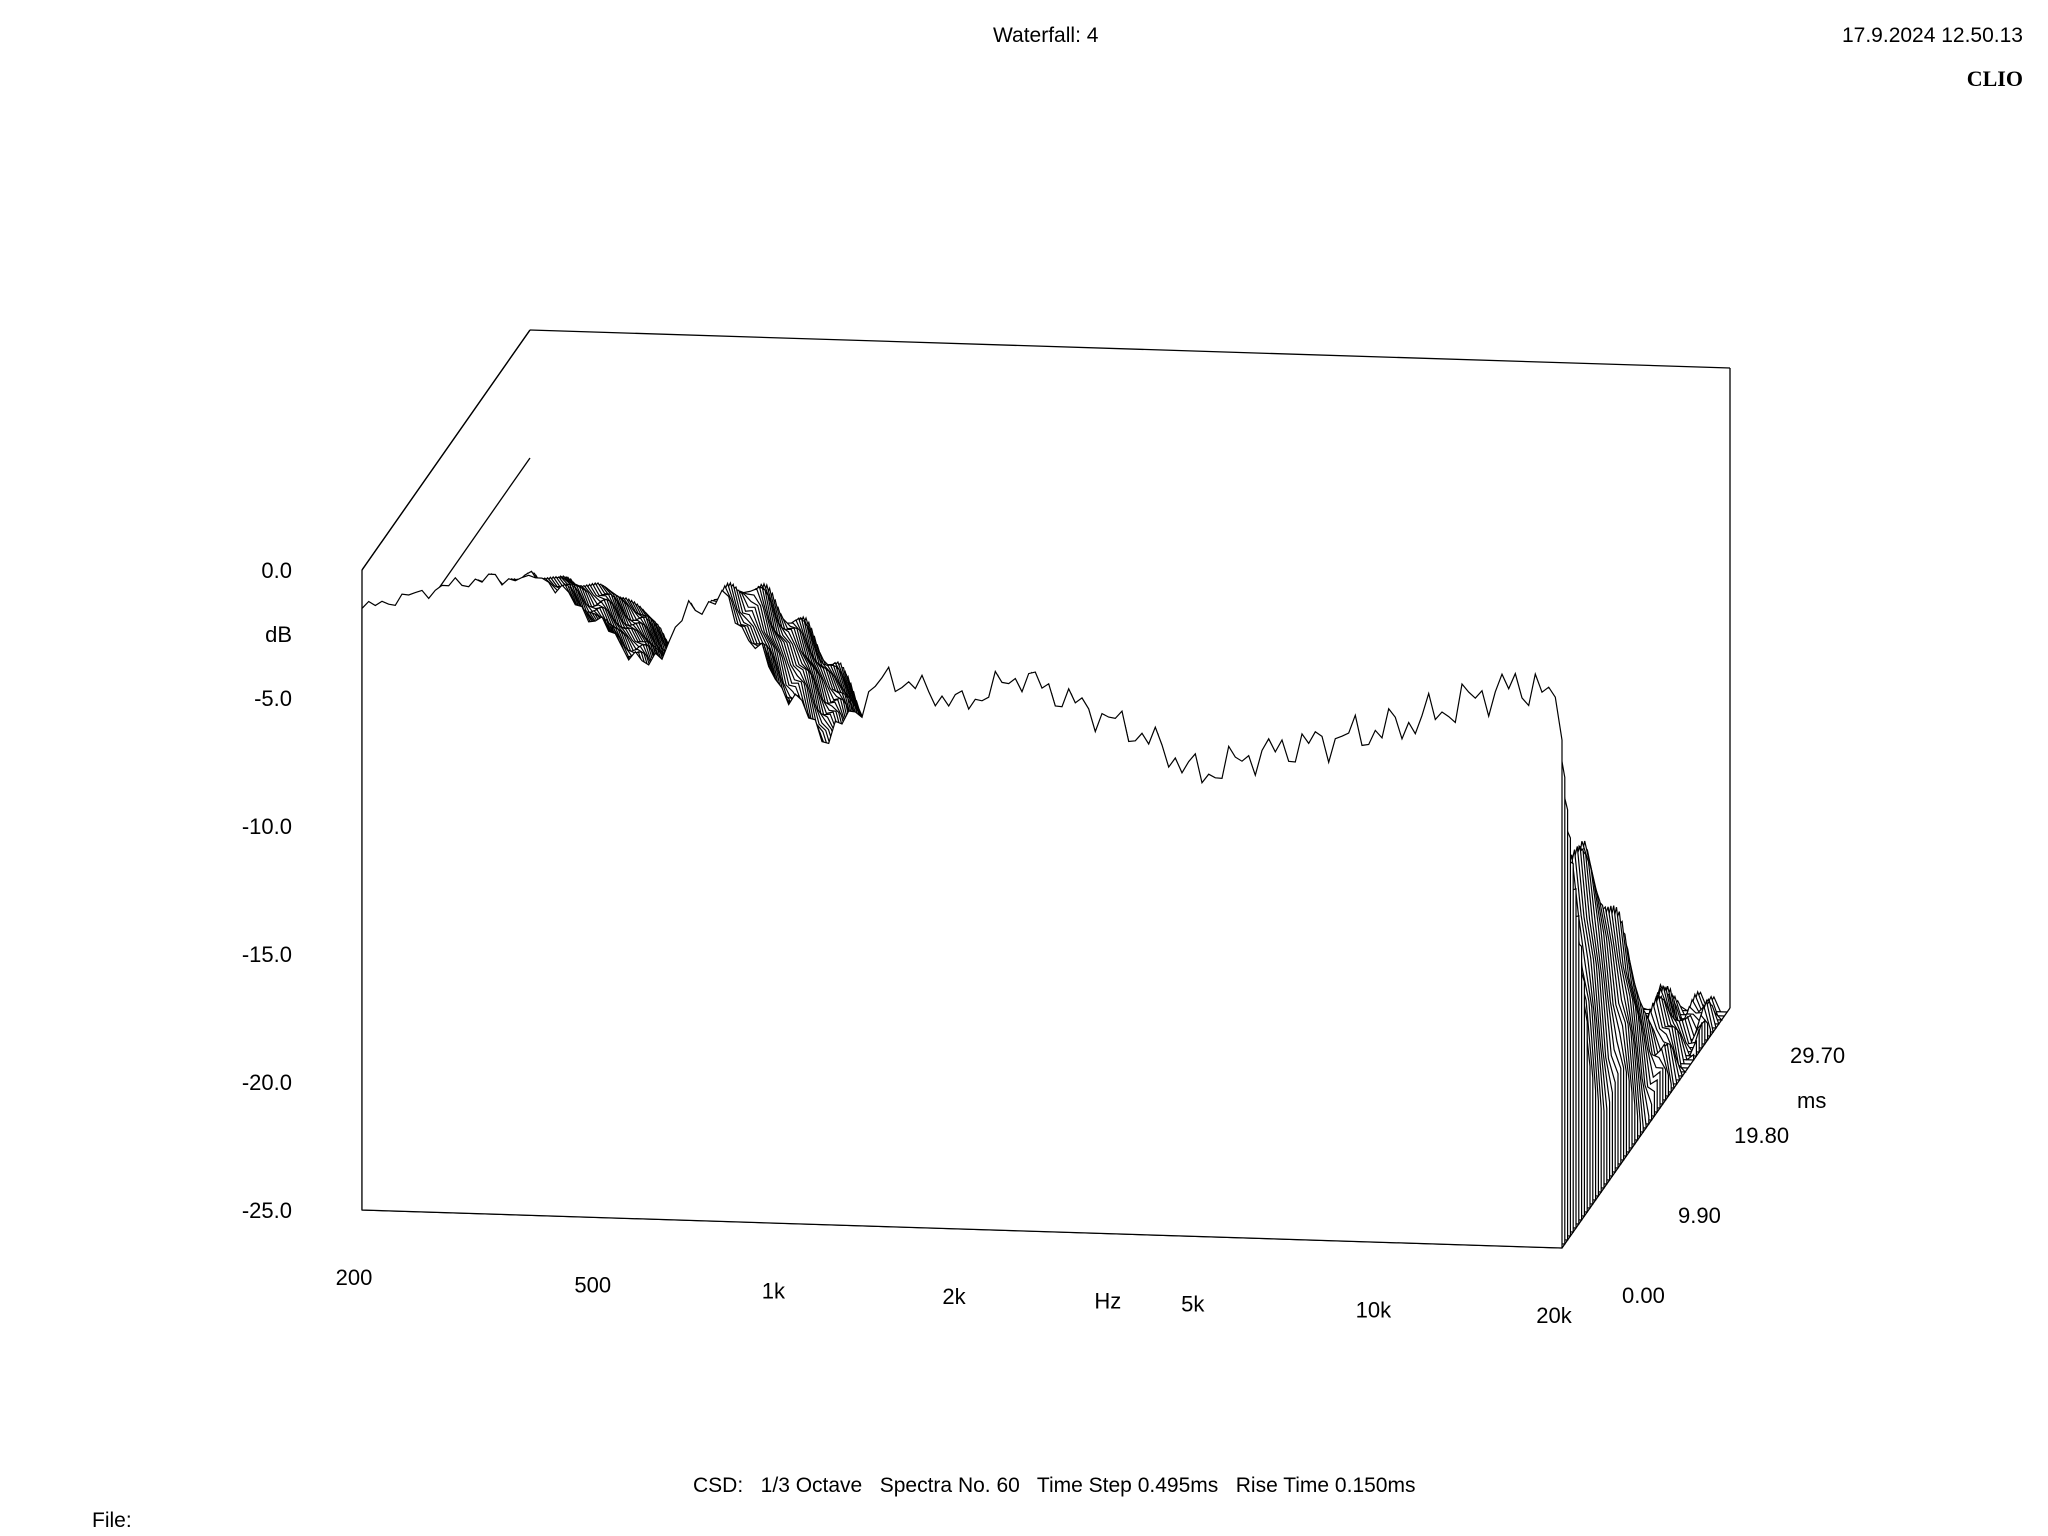 The height and width of the screenshot is (1536, 2048). I want to click on x-tick-label-3: 2k, so click(954, 1296).